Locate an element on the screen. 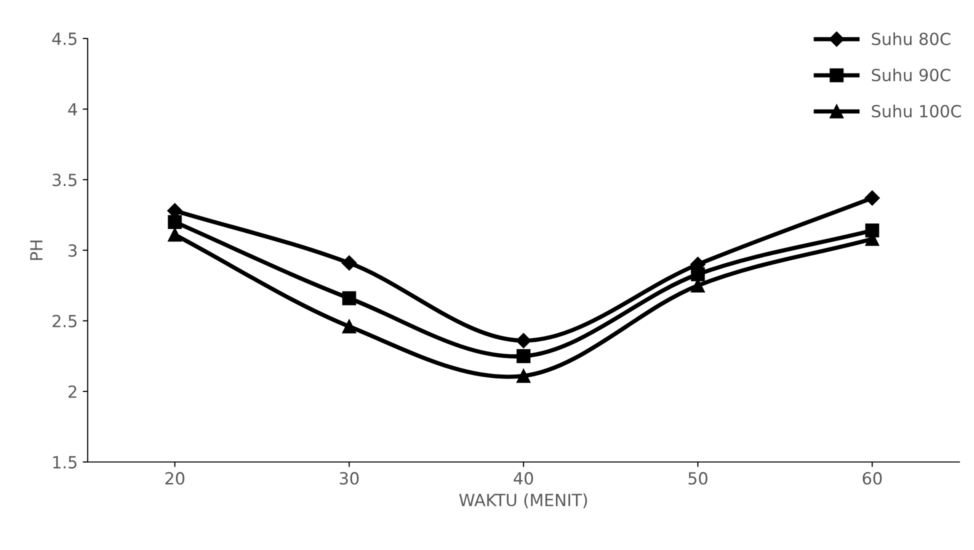 This screenshot has height=550, width=974. x-tick-label: 50 is located at coordinates (698, 478).